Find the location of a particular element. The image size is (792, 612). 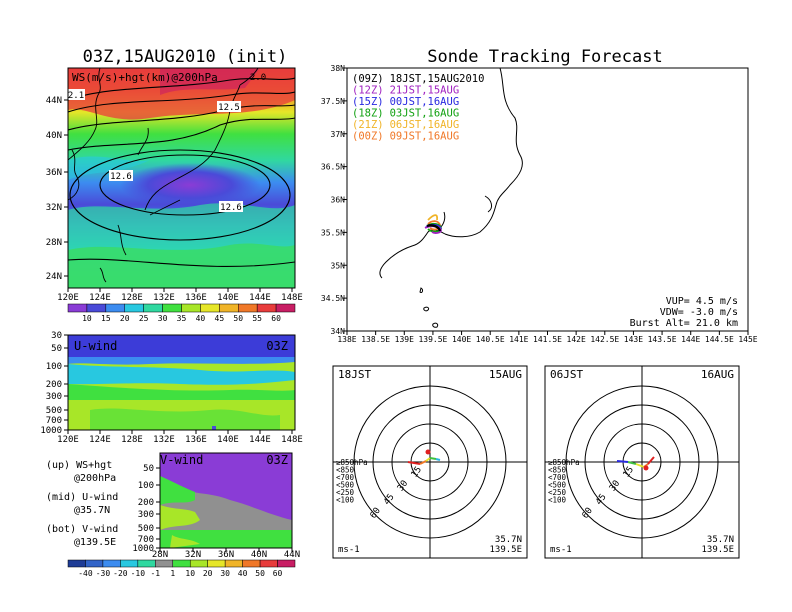

colorbar-tick-label: 10 is located at coordinates (190, 573).